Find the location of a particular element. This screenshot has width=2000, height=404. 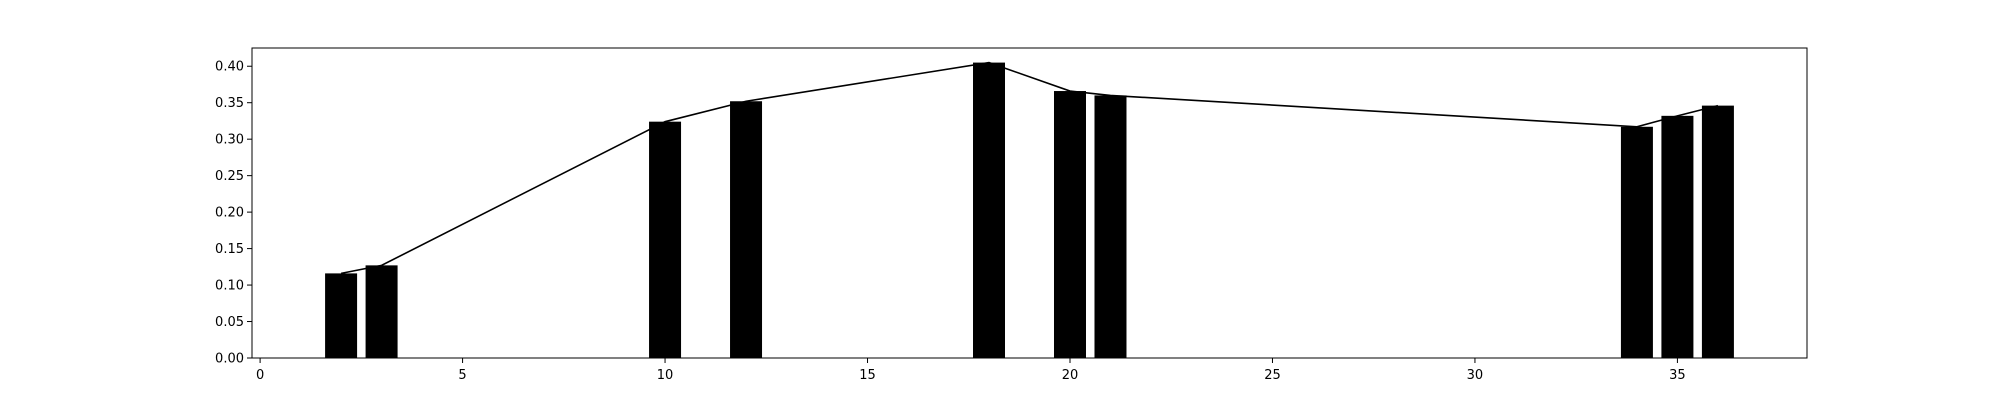

x-tick-label: 15 is located at coordinates (867, 375).